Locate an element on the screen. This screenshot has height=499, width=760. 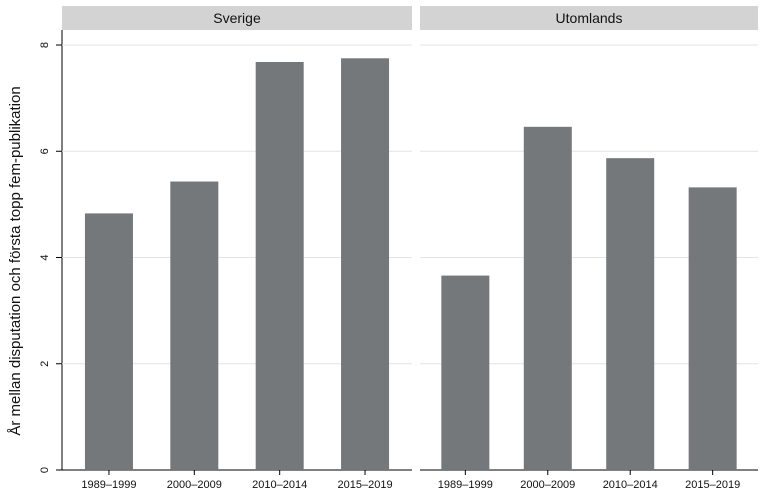
facet-title: Sverige is located at coordinates (237, 18).